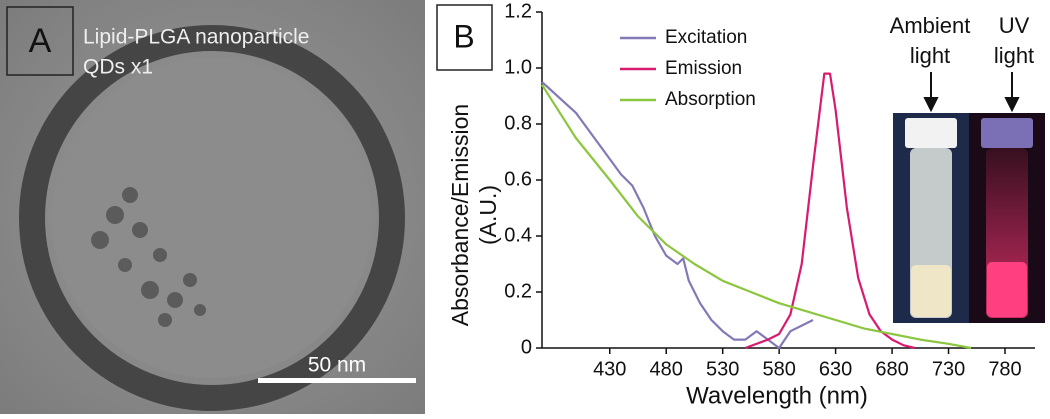 The width and height of the screenshot is (1050, 419). Describe the element at coordinates (666, 369) in the screenshot. I see `x-tick-label: 480` at that location.